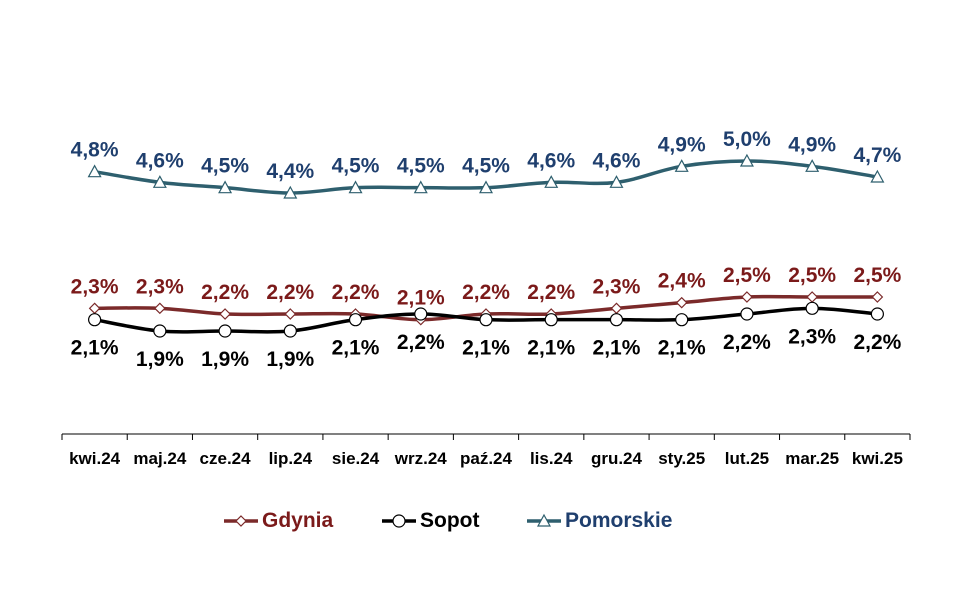 This screenshot has height=591, width=968. Describe the element at coordinates (551, 458) in the screenshot. I see `x-tick-label: lis.24` at that location.